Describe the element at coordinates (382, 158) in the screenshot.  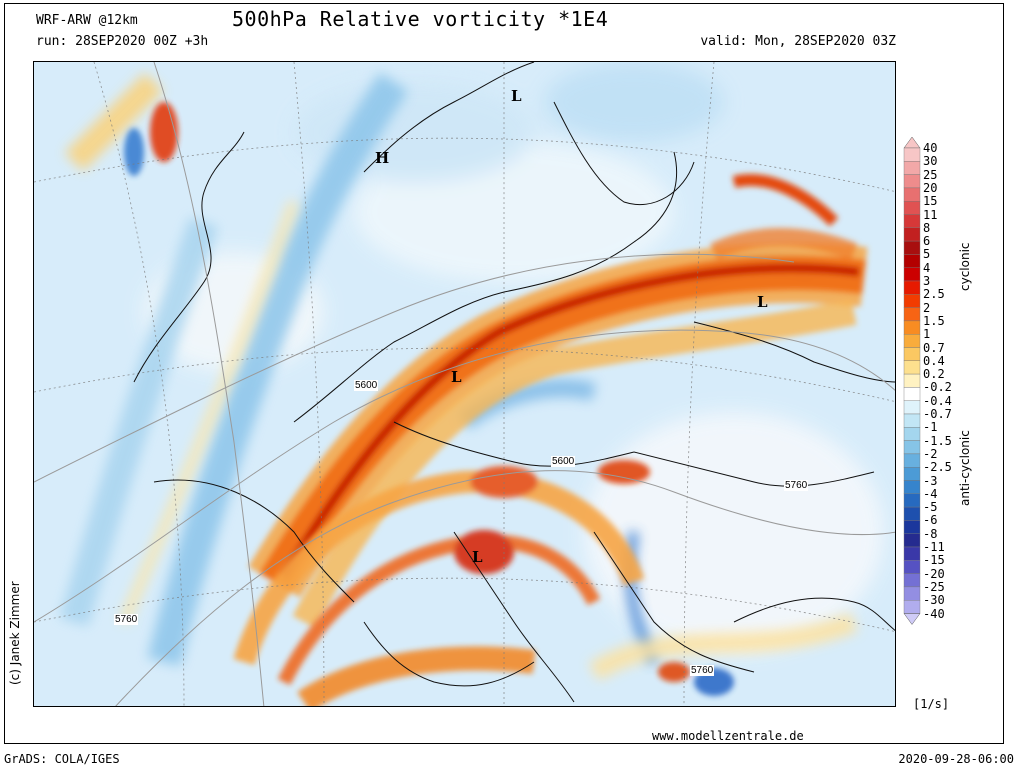
I see `pressure-center-label: H` at that location.